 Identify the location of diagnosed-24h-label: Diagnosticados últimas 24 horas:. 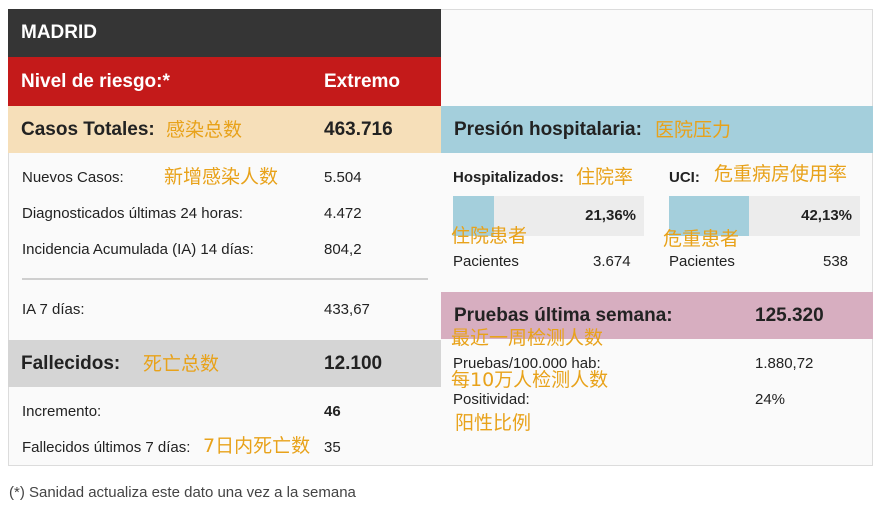
(132, 213).